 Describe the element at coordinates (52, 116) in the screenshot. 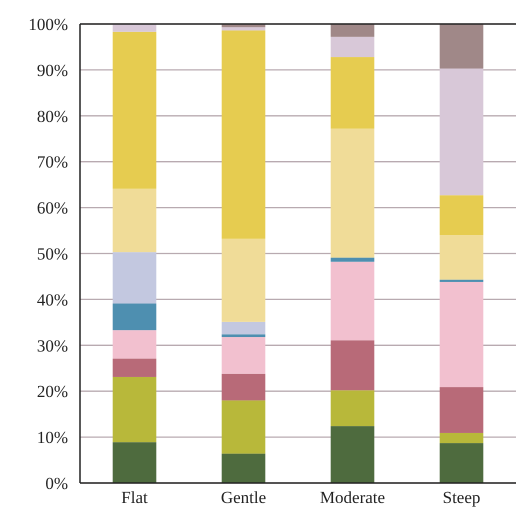

I see `y-tick-label: 80%` at that location.